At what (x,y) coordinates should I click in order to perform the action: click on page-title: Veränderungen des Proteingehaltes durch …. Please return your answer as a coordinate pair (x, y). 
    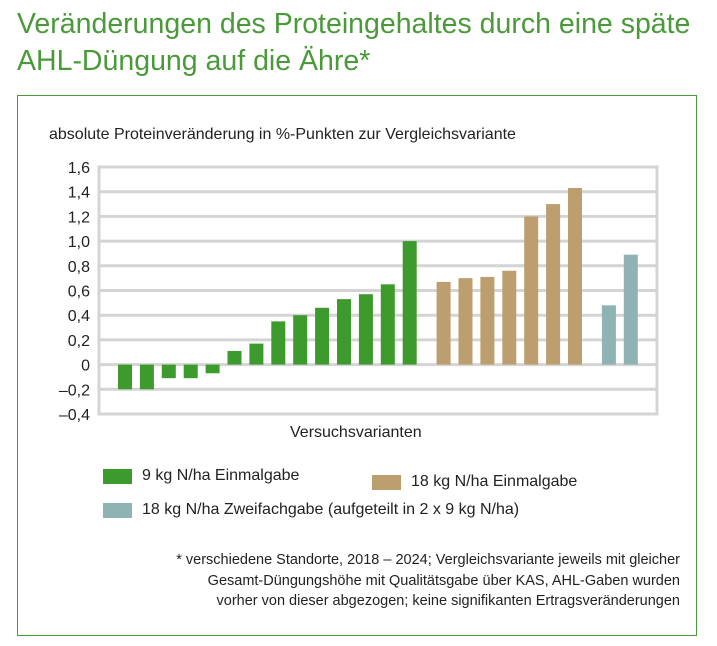
    Looking at the image, I should click on (354, 42).